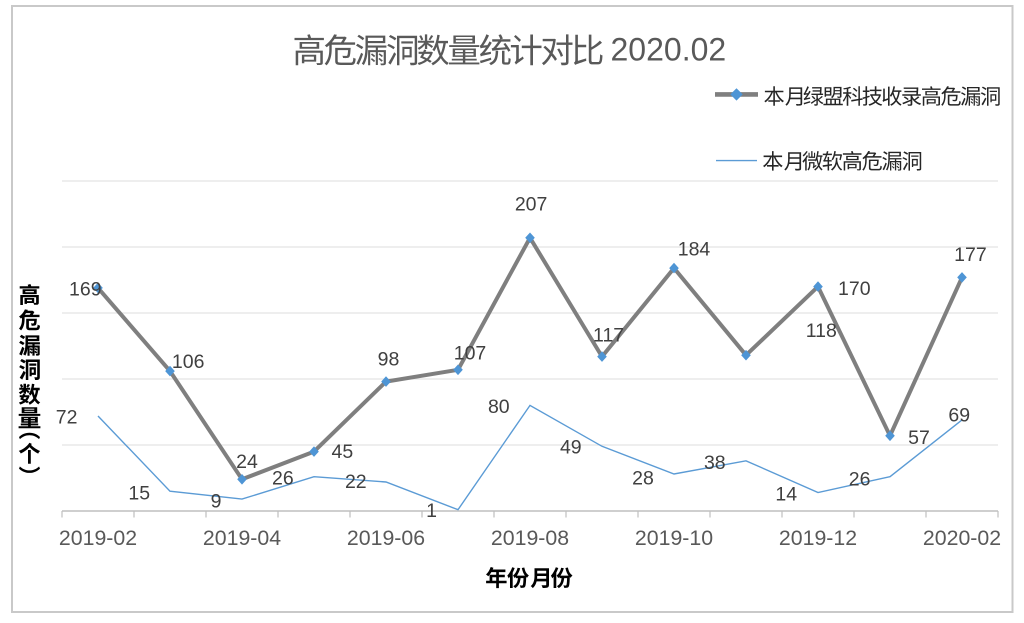 This screenshot has height=623, width=1024. I want to click on svg-text: 98, so click(389, 360).